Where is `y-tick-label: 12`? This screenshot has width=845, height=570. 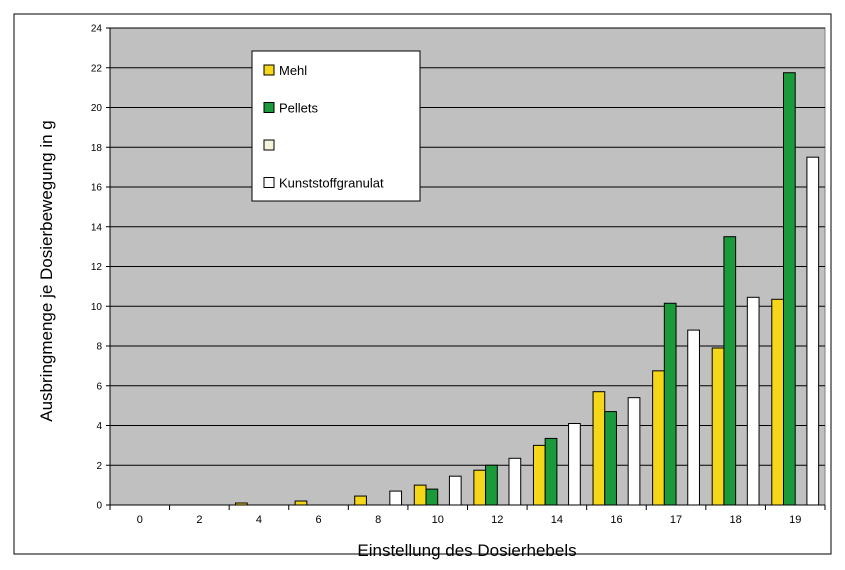
y-tick-label: 12 is located at coordinates (97, 267).